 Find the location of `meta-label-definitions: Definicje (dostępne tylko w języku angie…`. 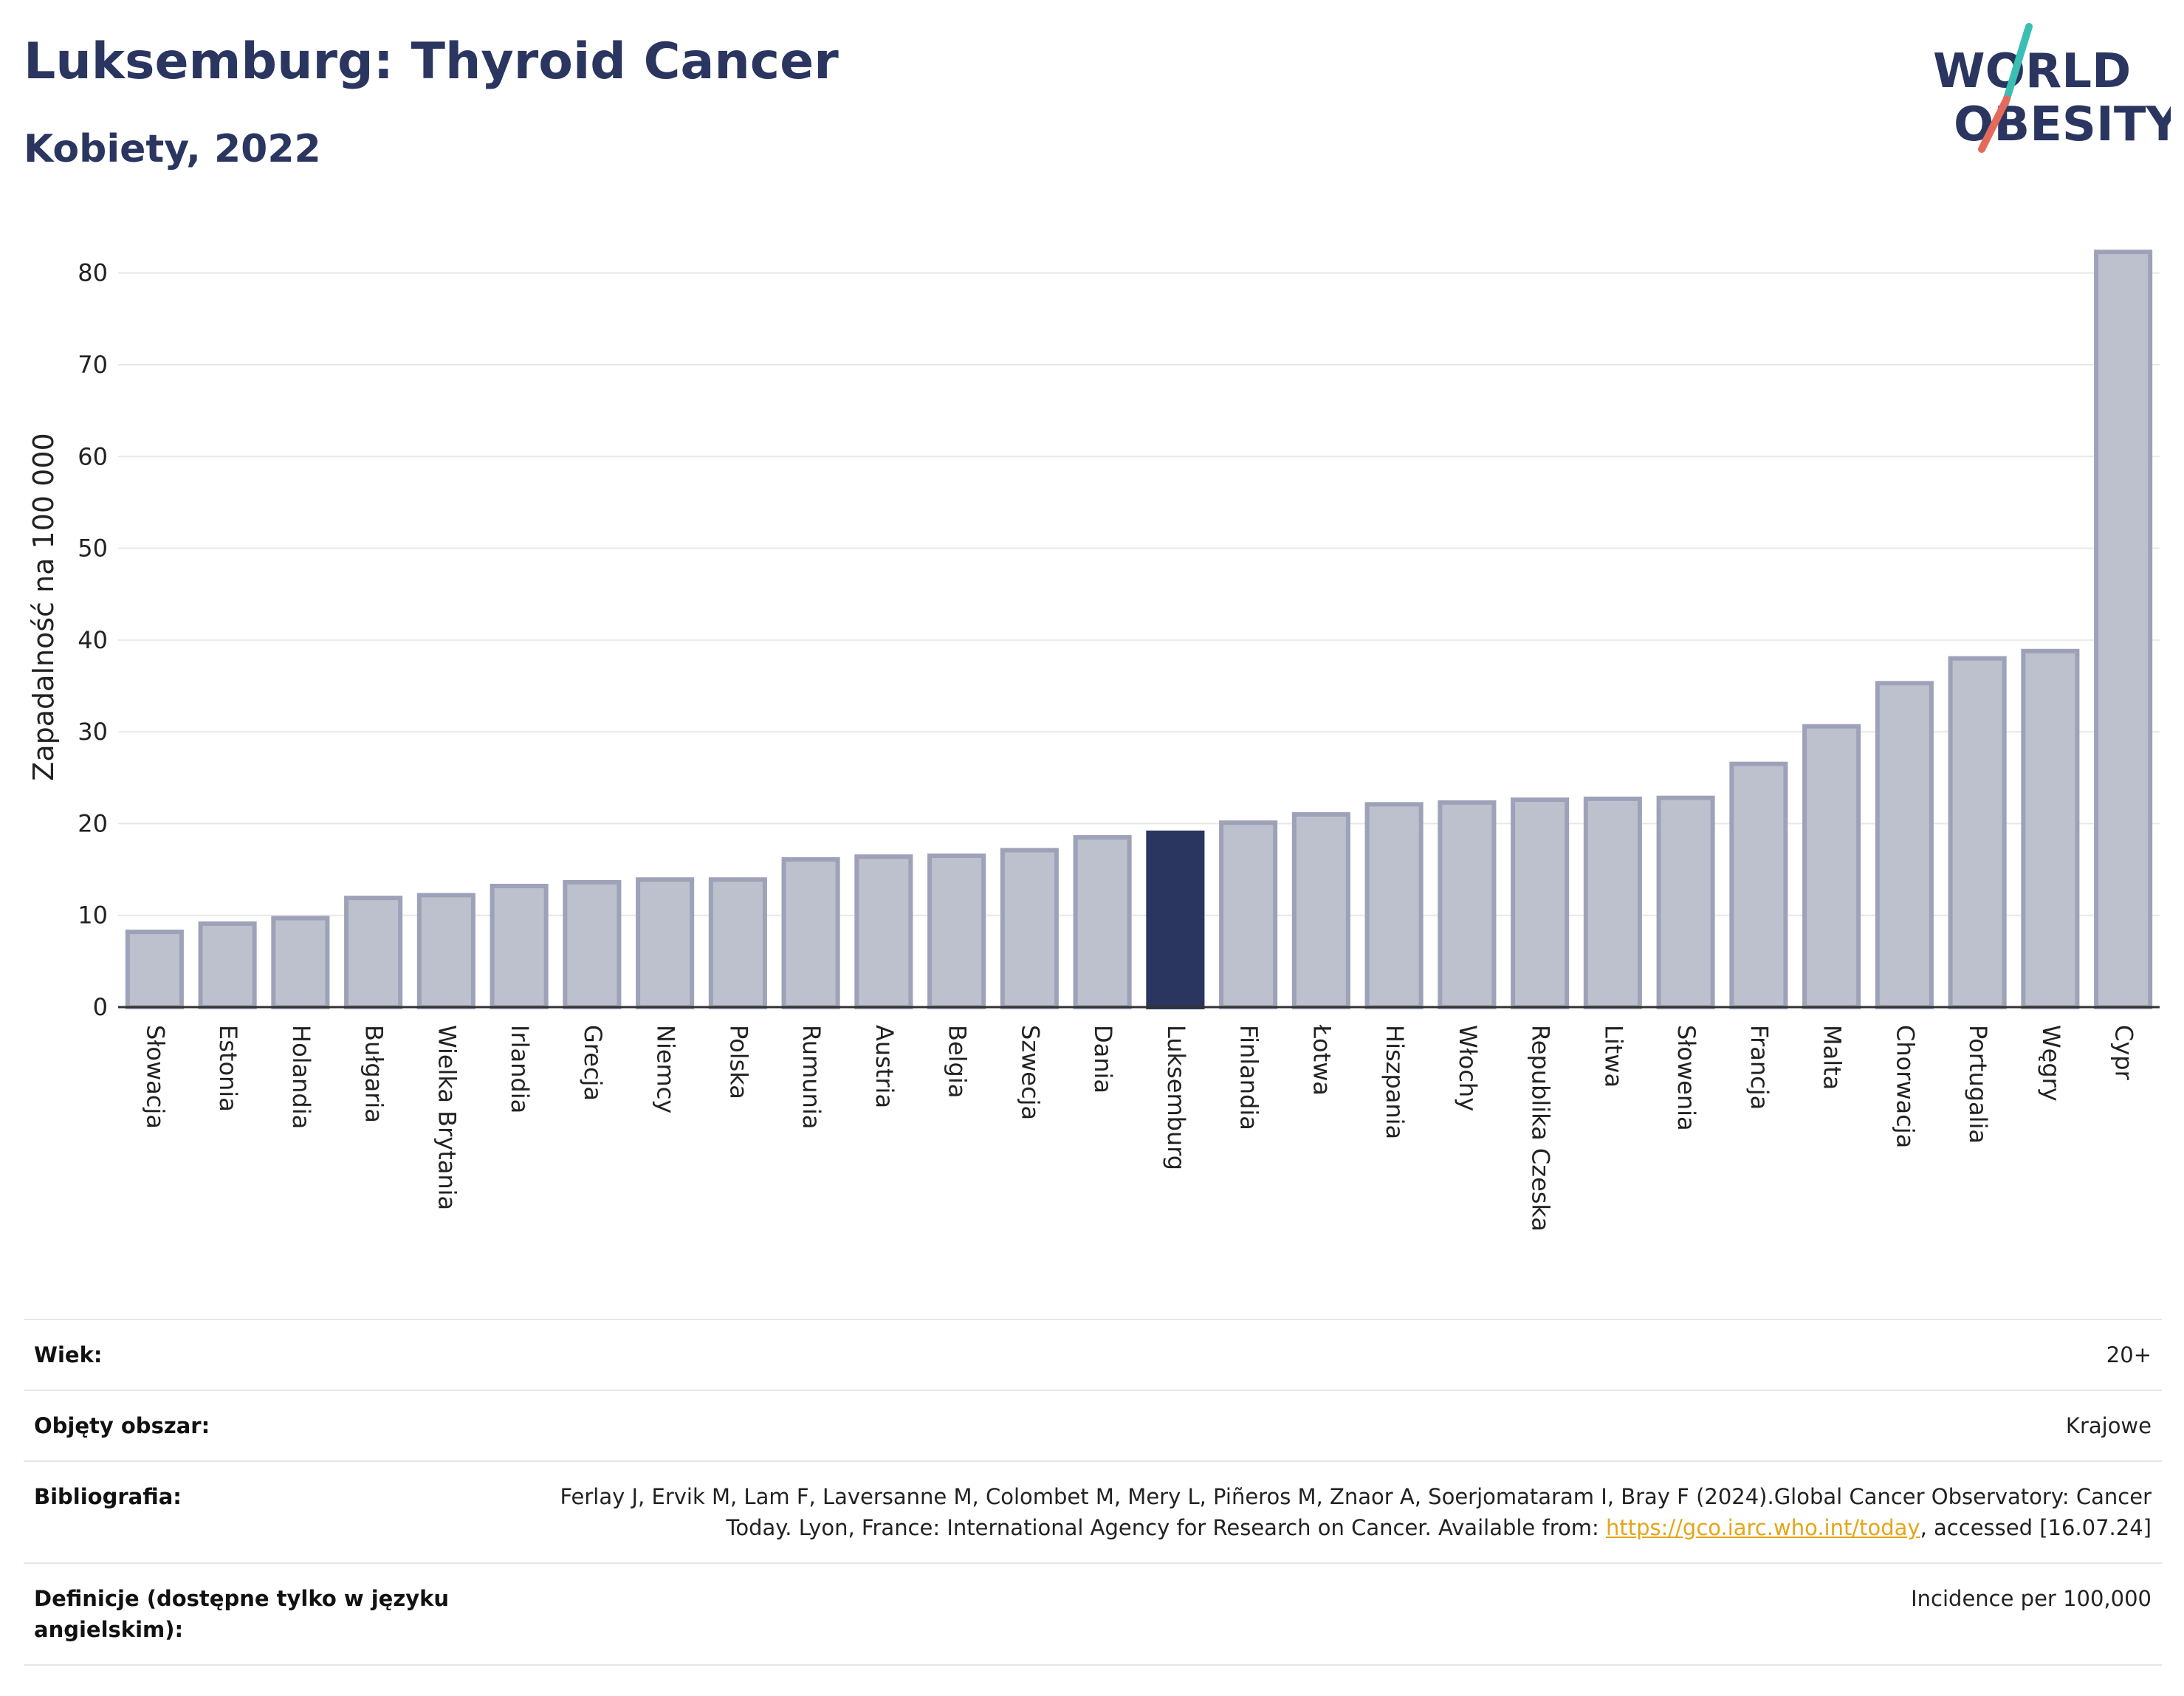

meta-label-definitions: Definicje (dostępne tylko w języku angie… is located at coordinates (256, 1614).